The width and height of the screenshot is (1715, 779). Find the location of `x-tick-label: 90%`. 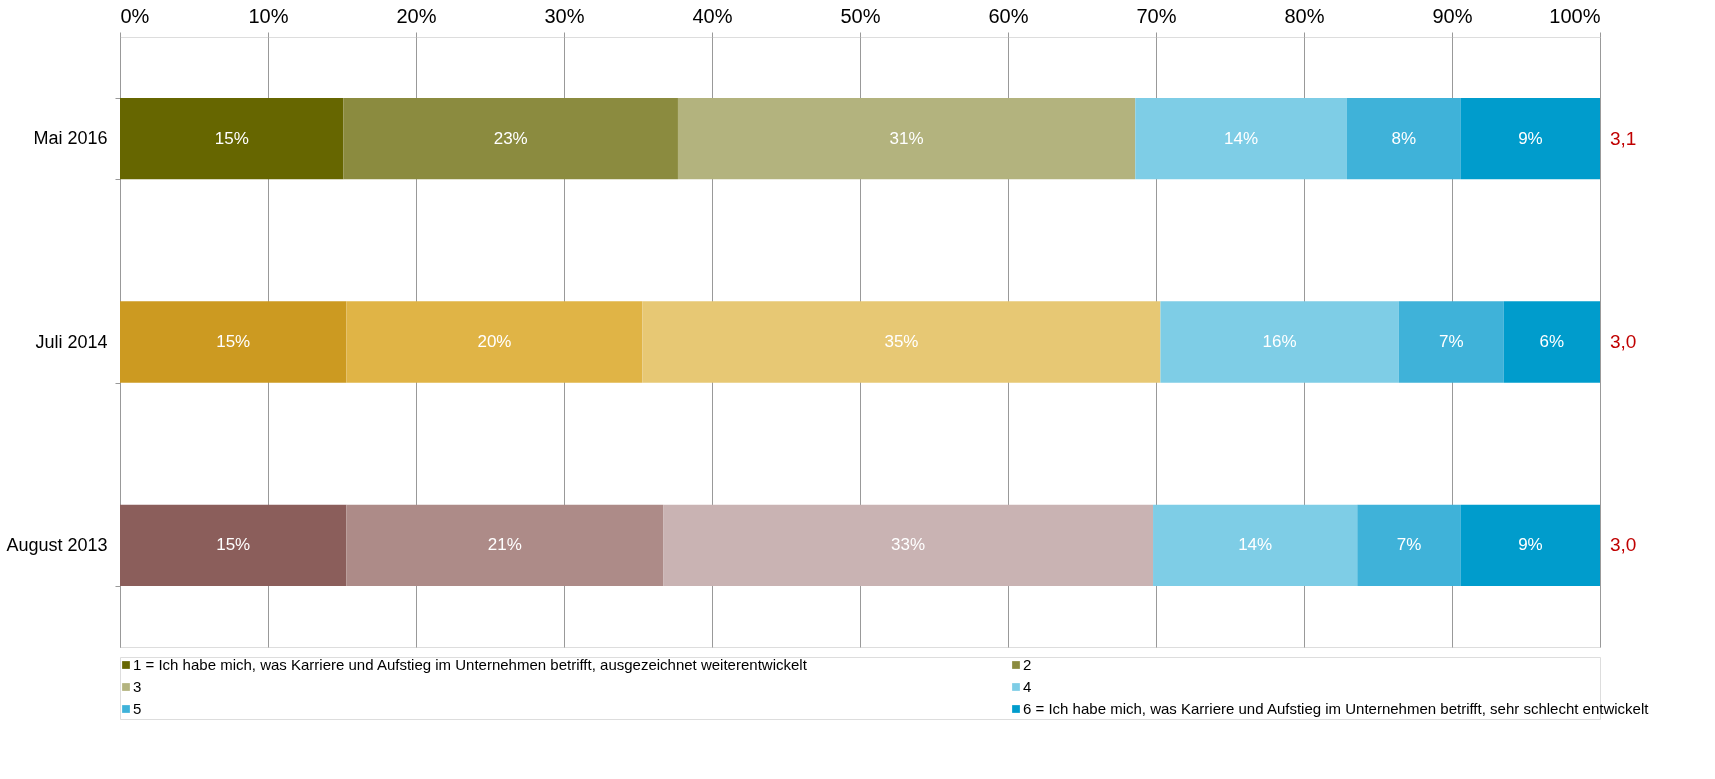

x-tick-label: 90% is located at coordinates (1452, 15).